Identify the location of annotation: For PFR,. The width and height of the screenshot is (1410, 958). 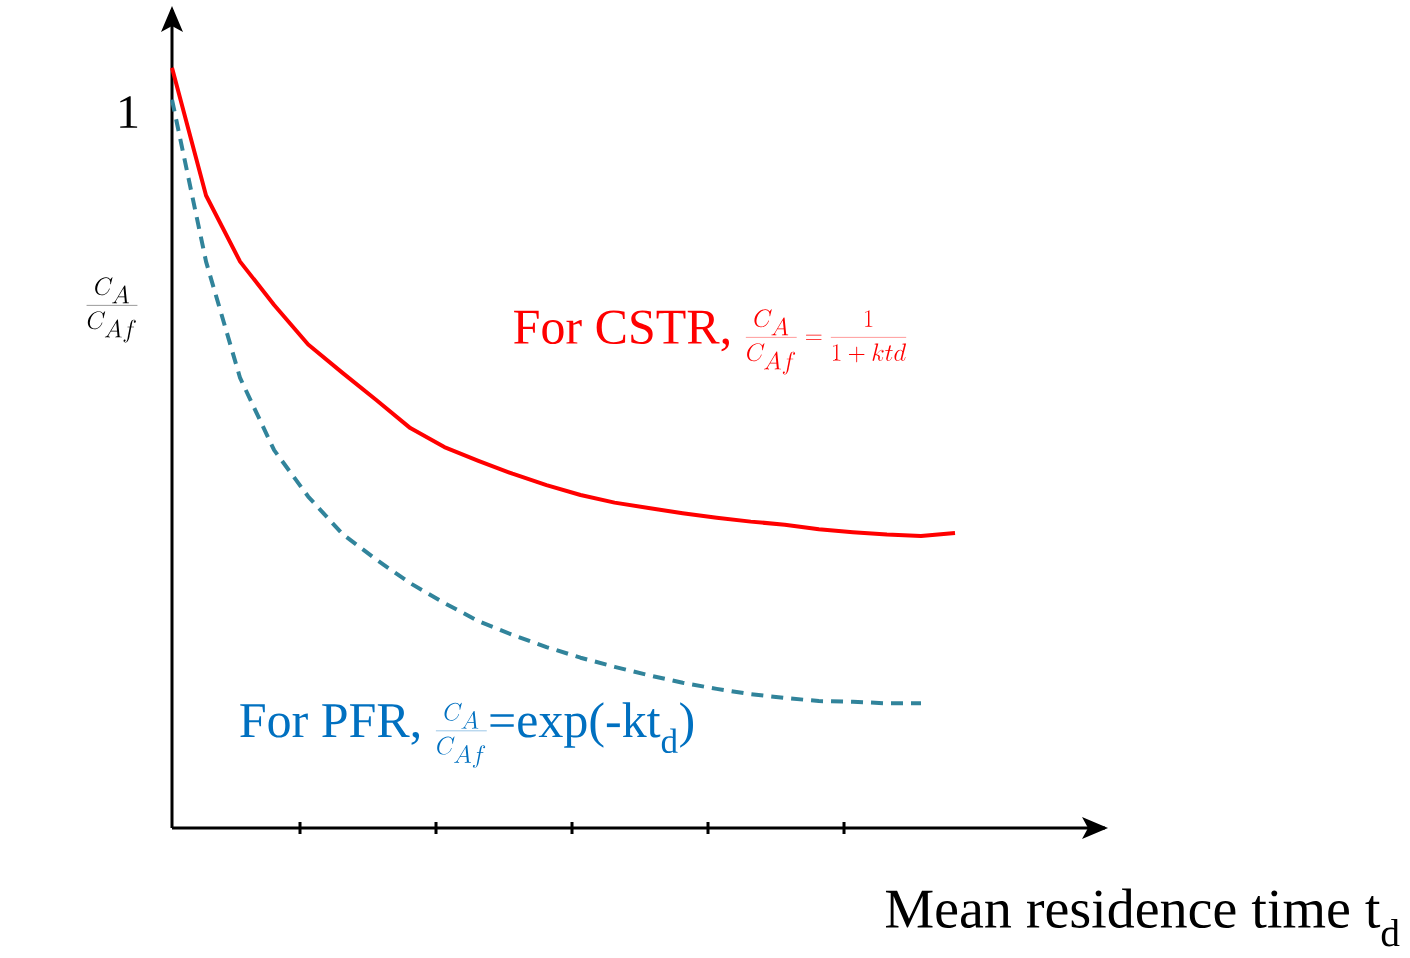
(330, 724).